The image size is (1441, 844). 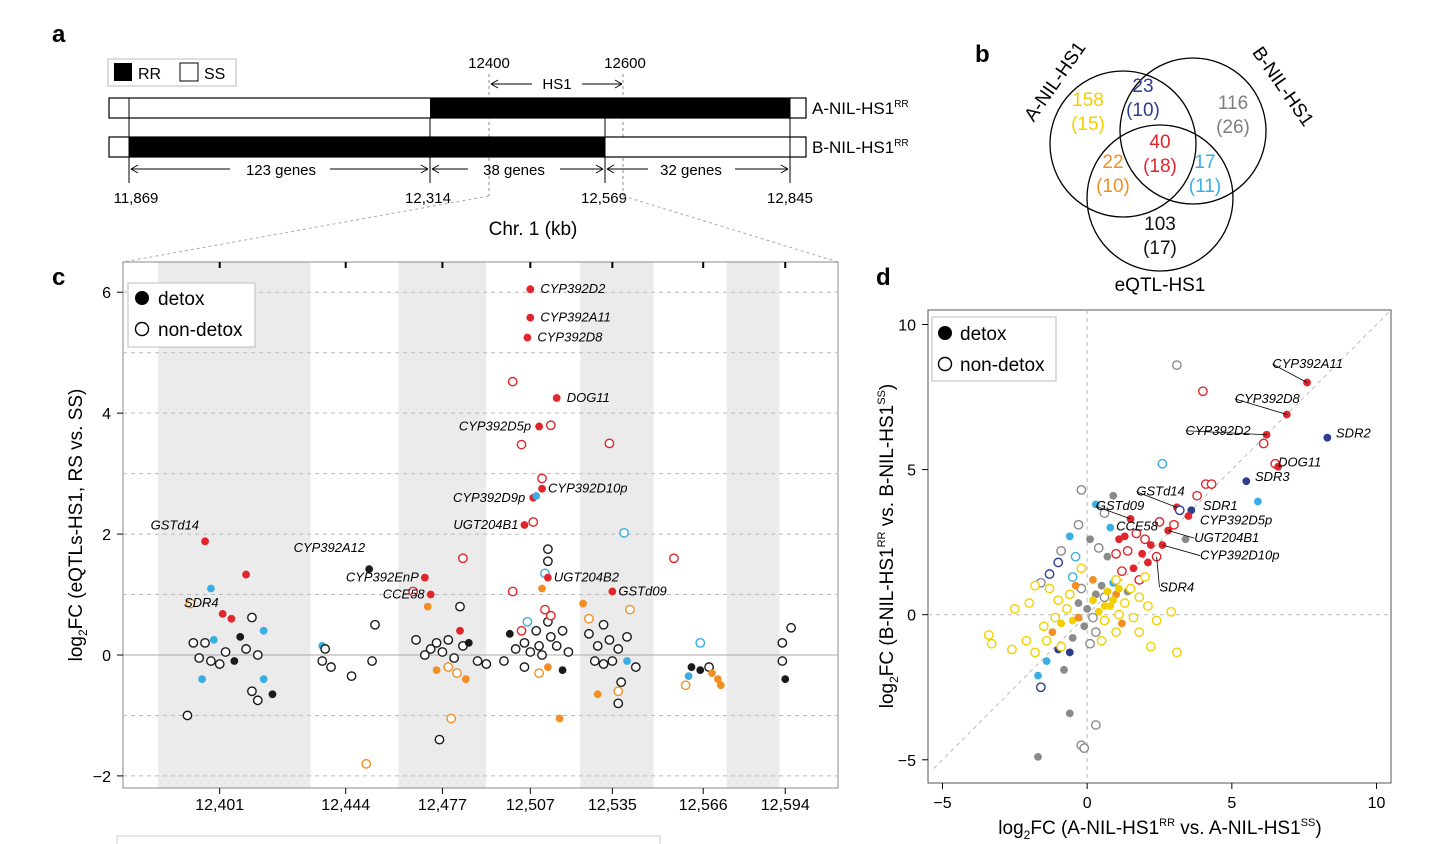 What do you see at coordinates (330, 547) in the screenshot?
I see `gene-label-c-CYP392A12: CYP392A12` at bounding box center [330, 547].